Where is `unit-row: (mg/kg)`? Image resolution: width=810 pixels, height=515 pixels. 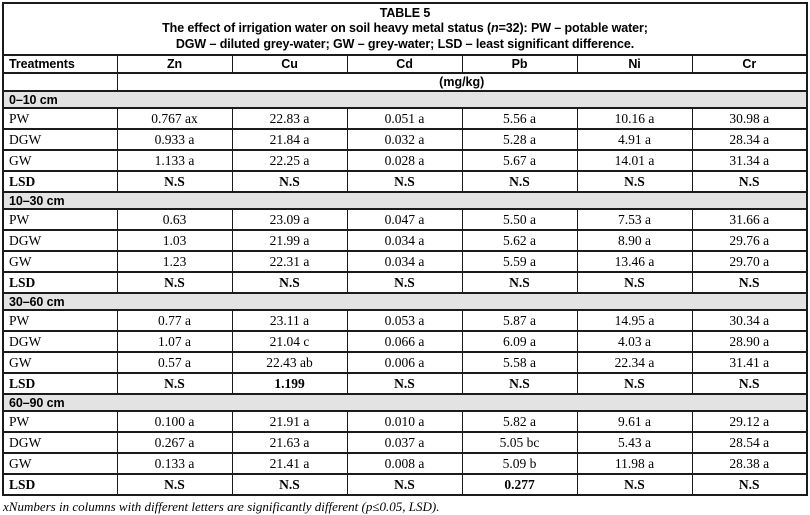
unit-row: (mg/kg) is located at coordinates (405, 82).